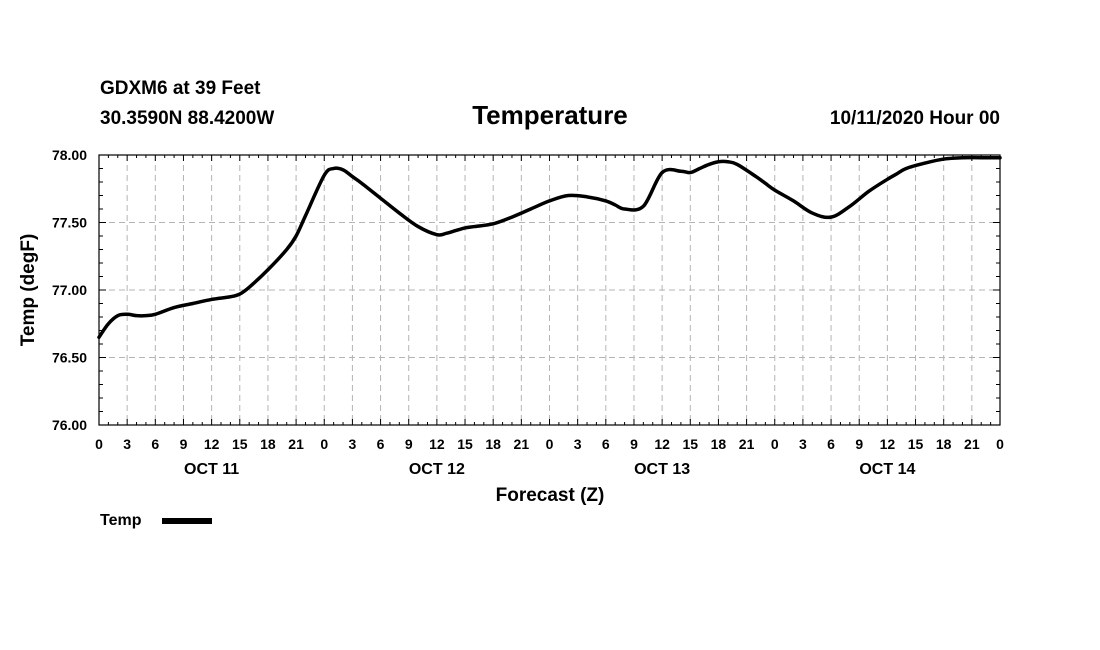  Describe the element at coordinates (69, 425) in the screenshot. I see `y-tick-label: 76.00` at that location.